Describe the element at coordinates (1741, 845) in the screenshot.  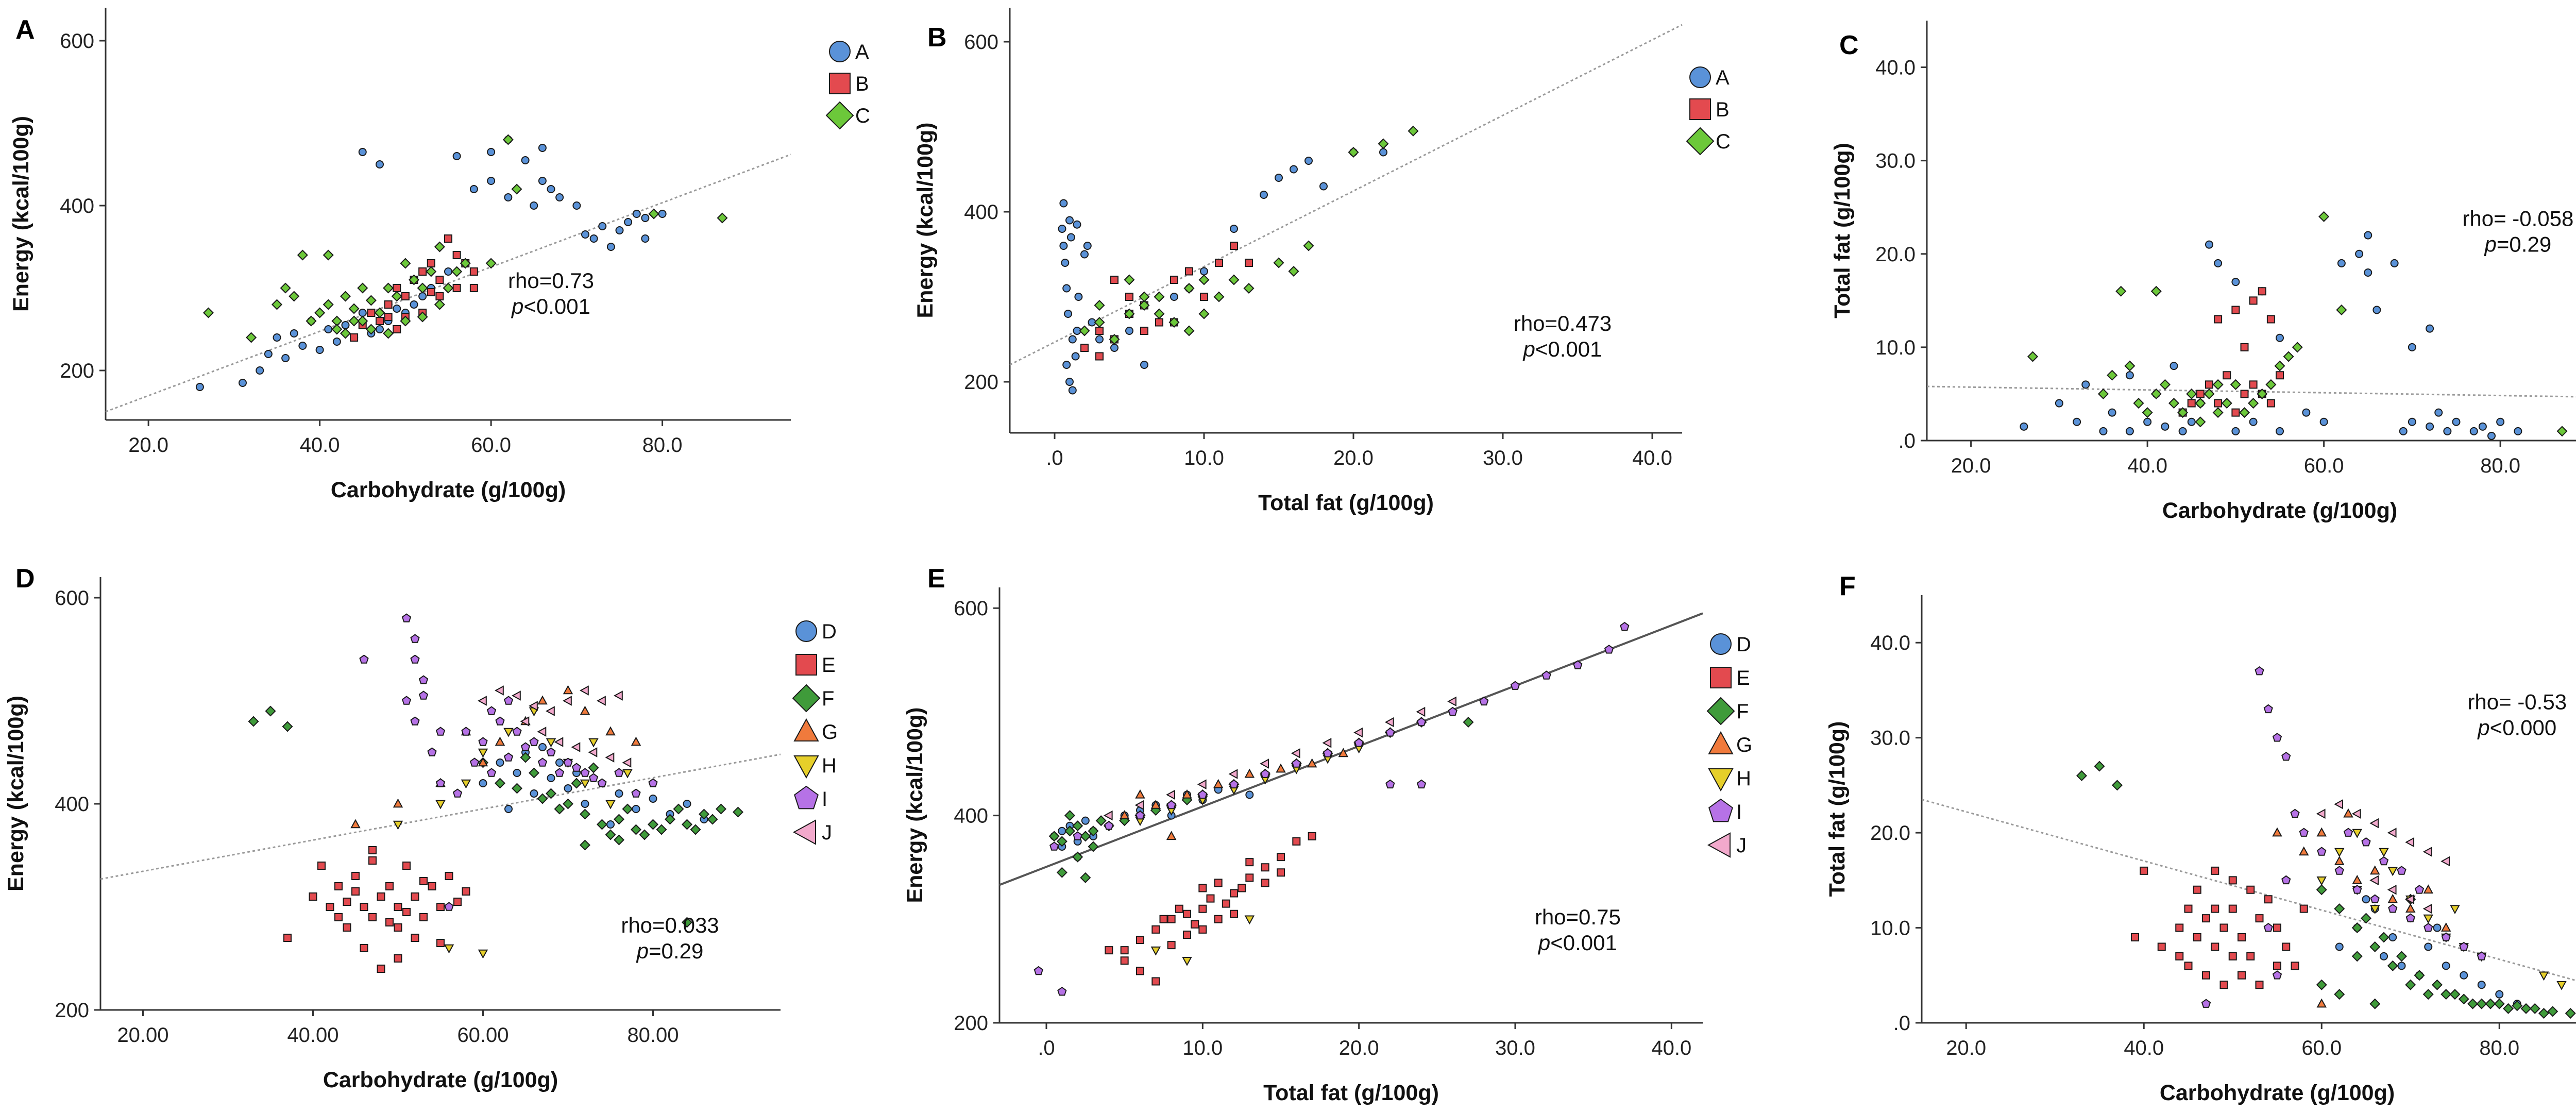
I see `legend-label: J` at that location.